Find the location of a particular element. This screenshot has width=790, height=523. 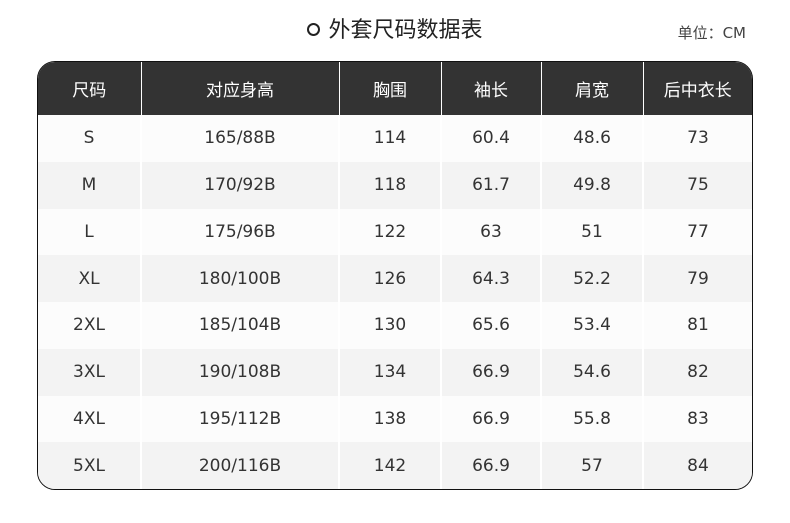

table-cell: 165/88B is located at coordinates (239, 138).